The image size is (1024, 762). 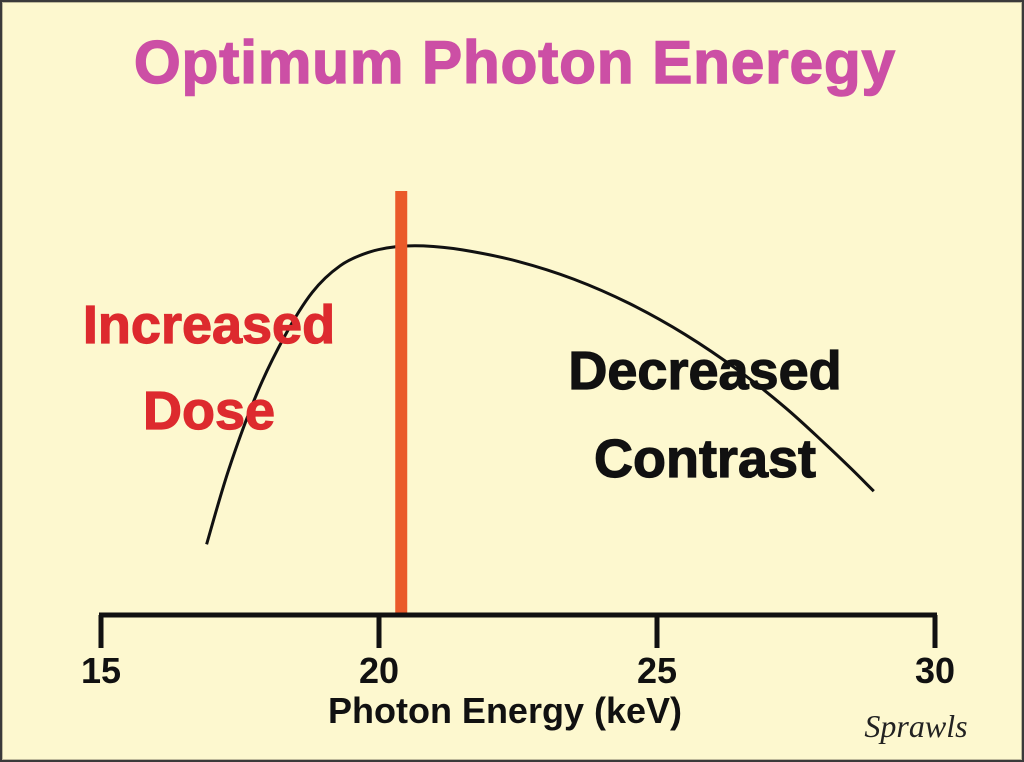 I want to click on x-tick-label: 25, so click(x=657, y=670).